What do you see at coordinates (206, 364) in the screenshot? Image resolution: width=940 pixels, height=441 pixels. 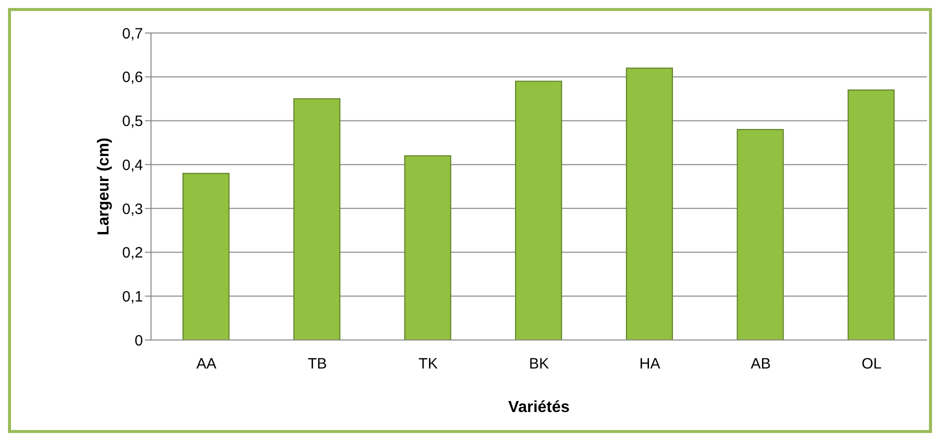 I see `x-tick-label: AA` at bounding box center [206, 364].